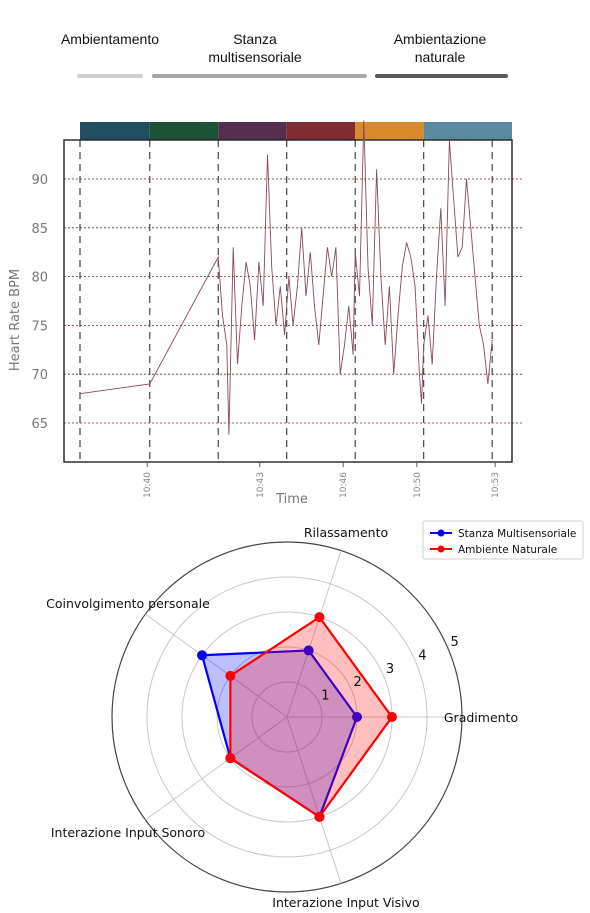  Describe the element at coordinates (325, 696) in the screenshot. I see `radar-r-tick-label: 1` at that location.